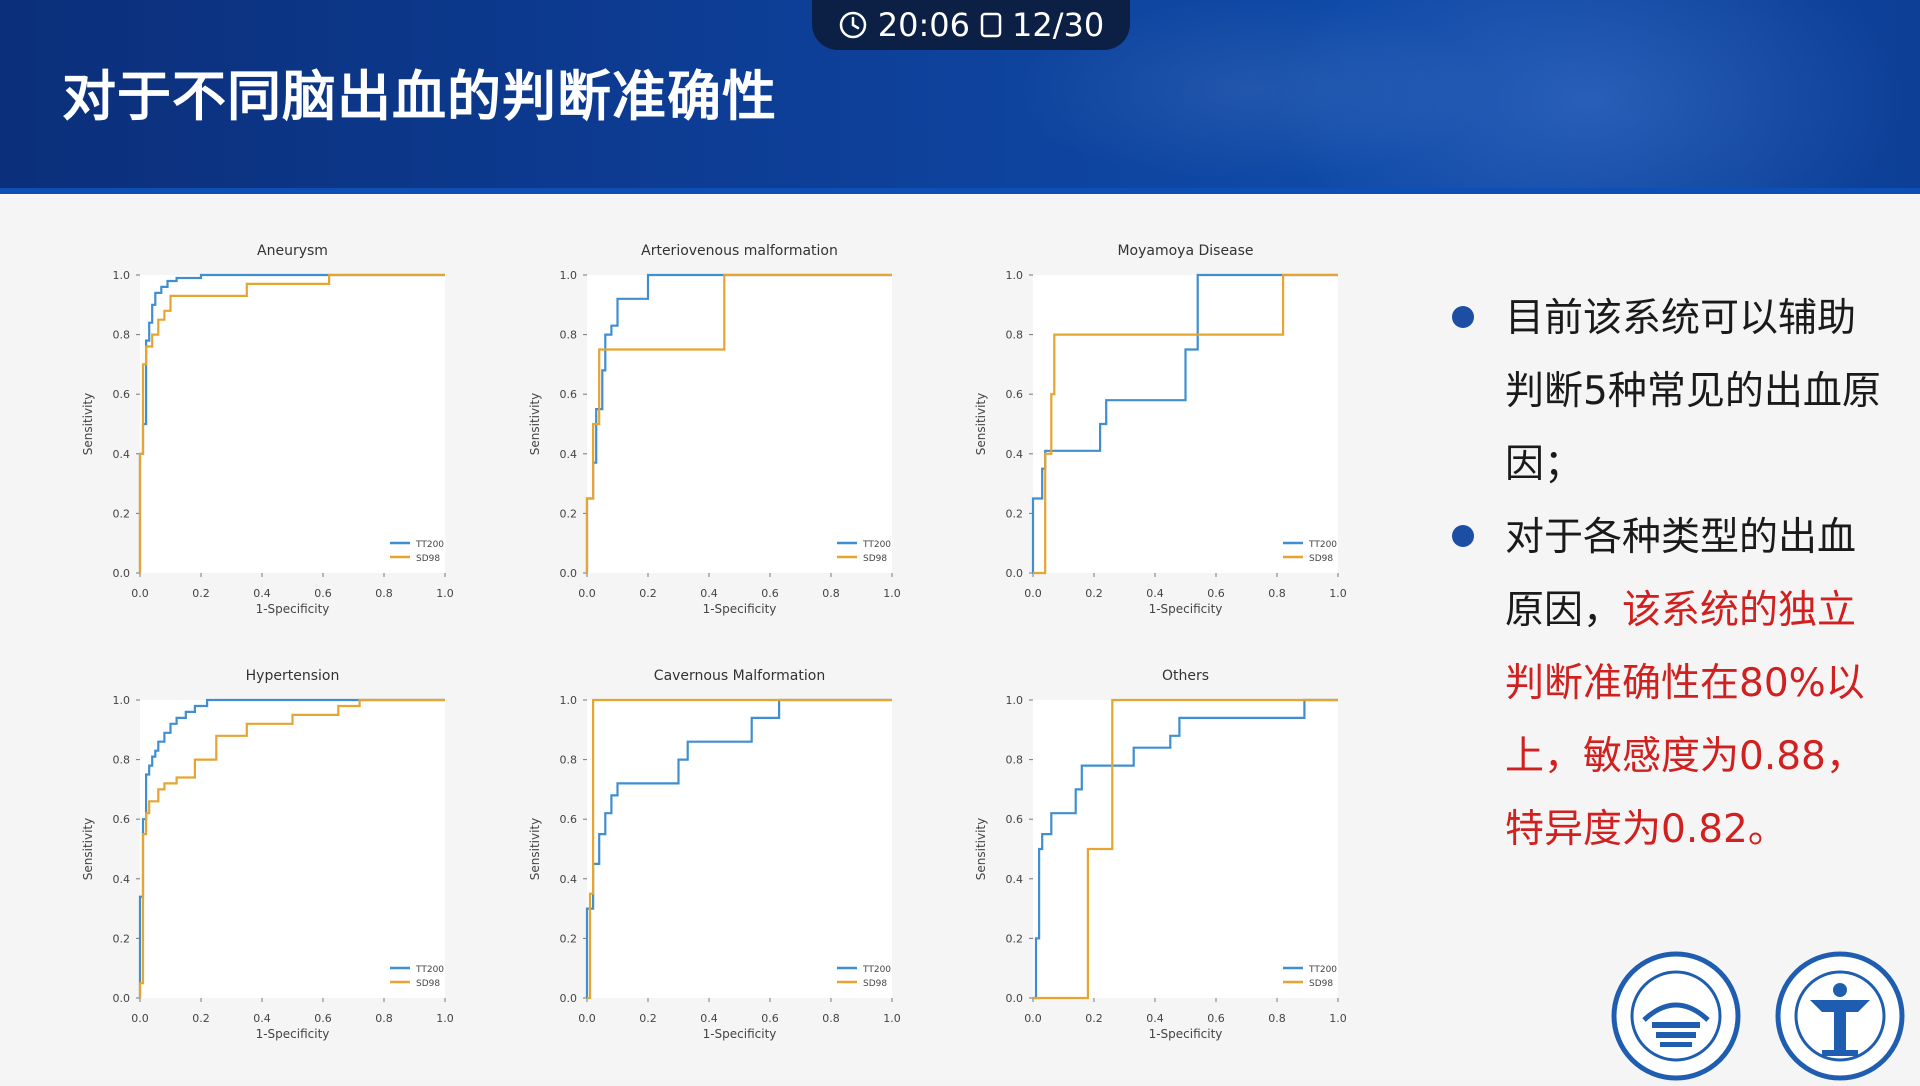  Describe the element at coordinates (971, 25) in the screenshot. I see `status-pill: 20:06 12/30` at that location.